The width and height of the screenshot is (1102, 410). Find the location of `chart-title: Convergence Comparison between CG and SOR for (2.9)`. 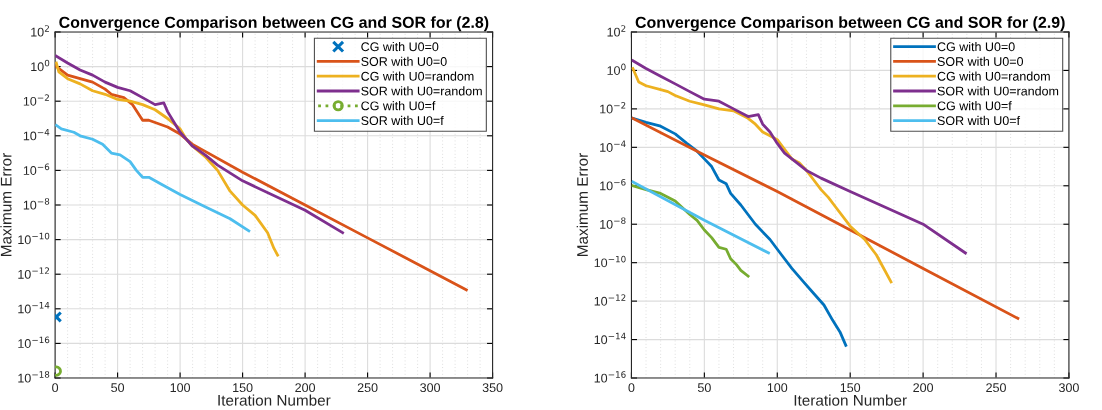

chart-title: Convergence Comparison between CG and SOR for (2.9) is located at coordinates (850, 24).